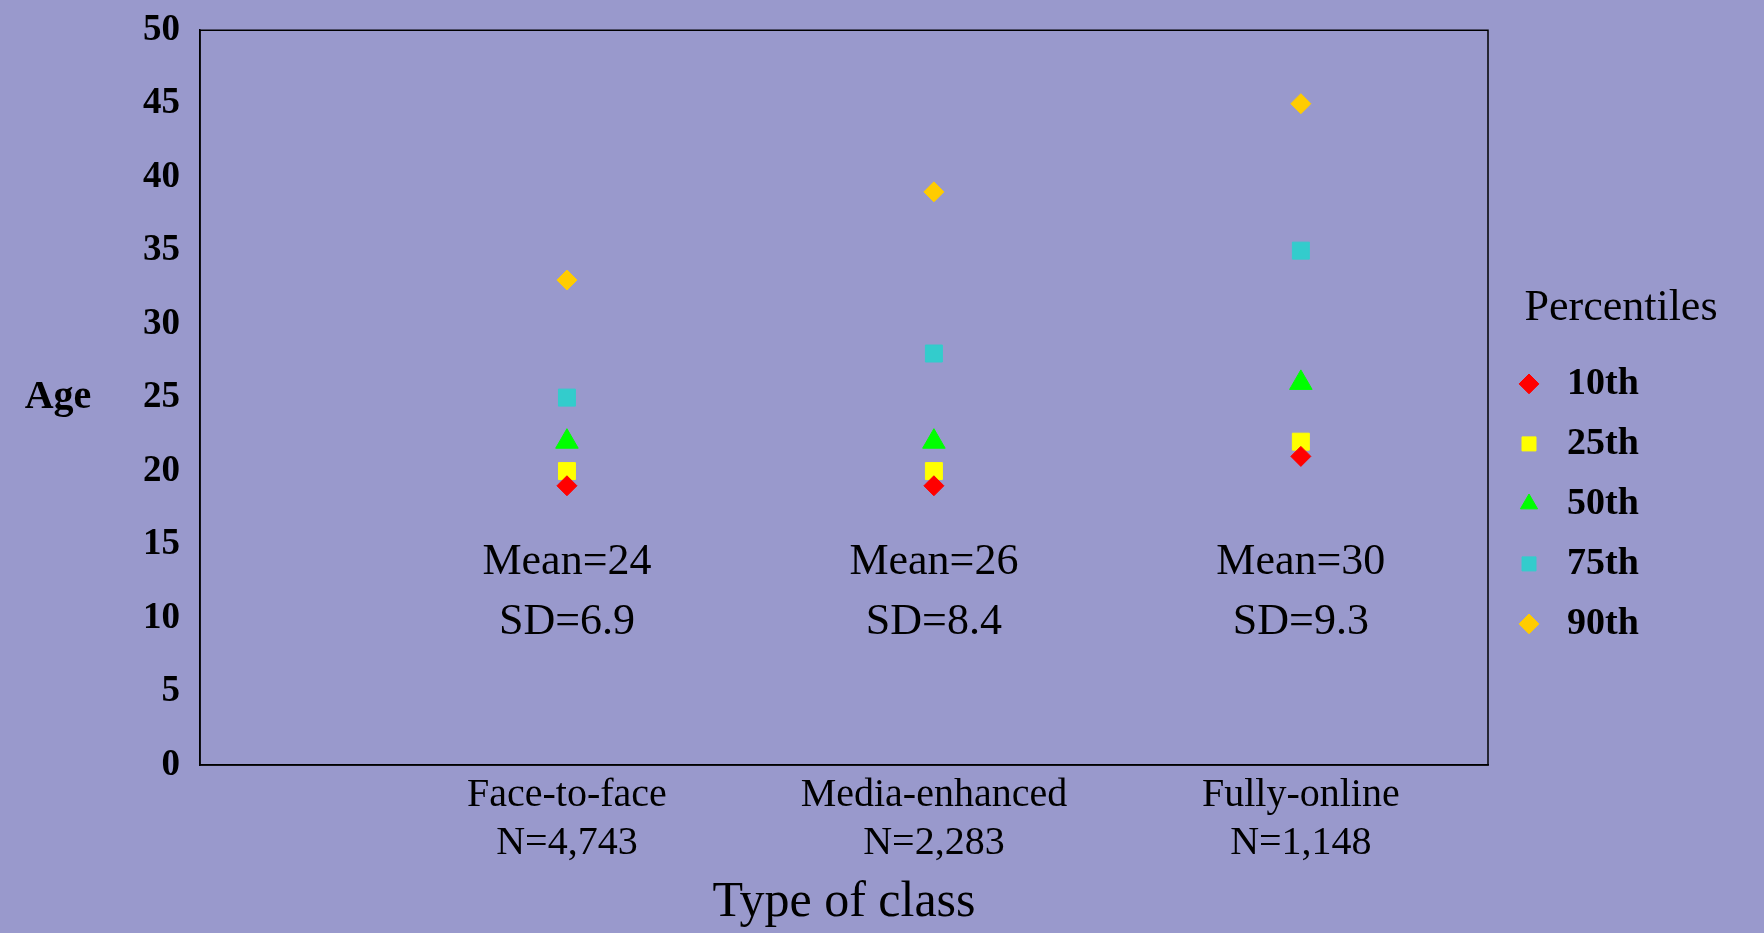 This screenshot has height=933, width=1764. I want to click on y-tick-label: 45, so click(161, 101).